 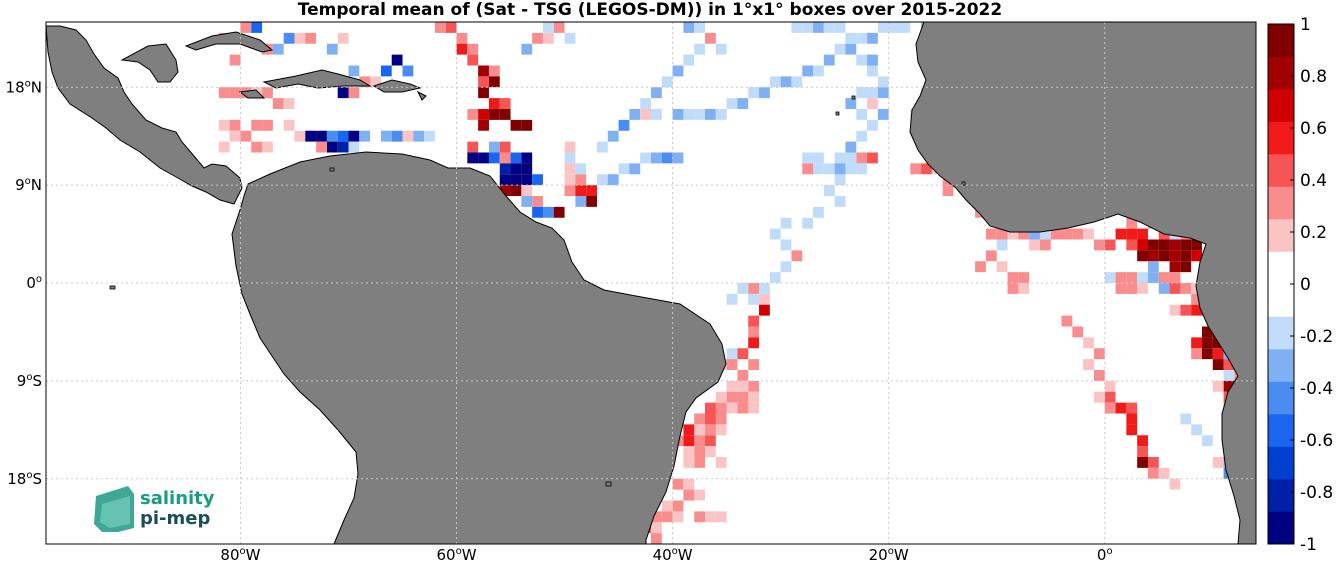 I want to click on tick-degrees: 60, so click(x=446, y=555).